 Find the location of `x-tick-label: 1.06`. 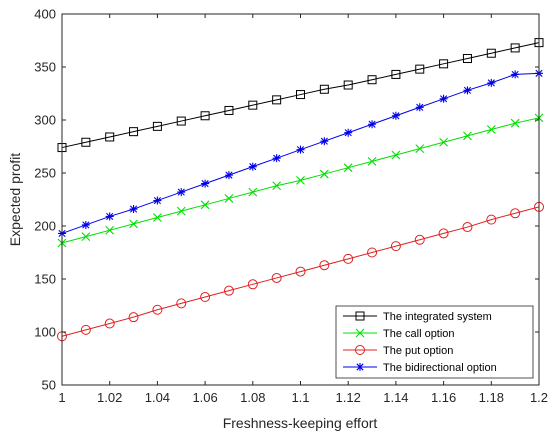

x-tick-label: 1.06 is located at coordinates (204, 397).